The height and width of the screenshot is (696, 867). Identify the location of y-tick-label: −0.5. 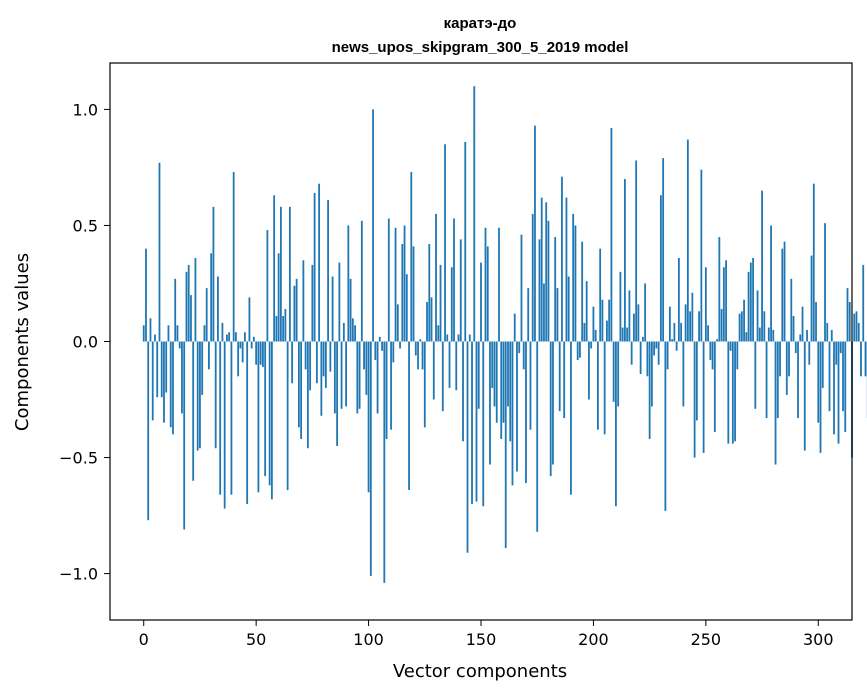
(78, 458).